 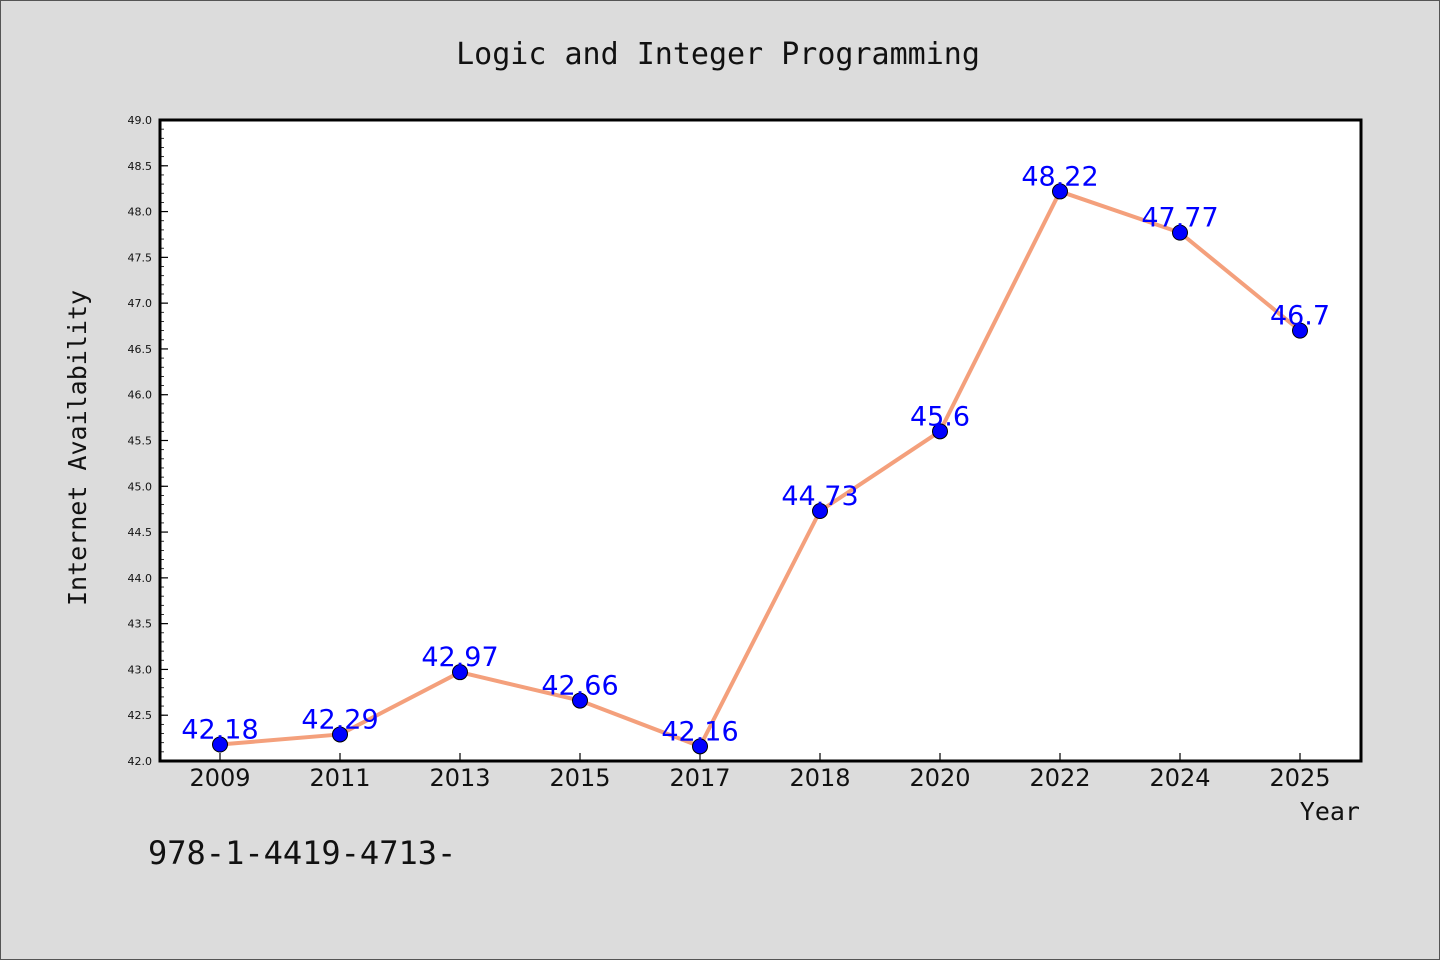 What do you see at coordinates (1330, 811) in the screenshot?
I see `x-axis-label: Year` at bounding box center [1330, 811].